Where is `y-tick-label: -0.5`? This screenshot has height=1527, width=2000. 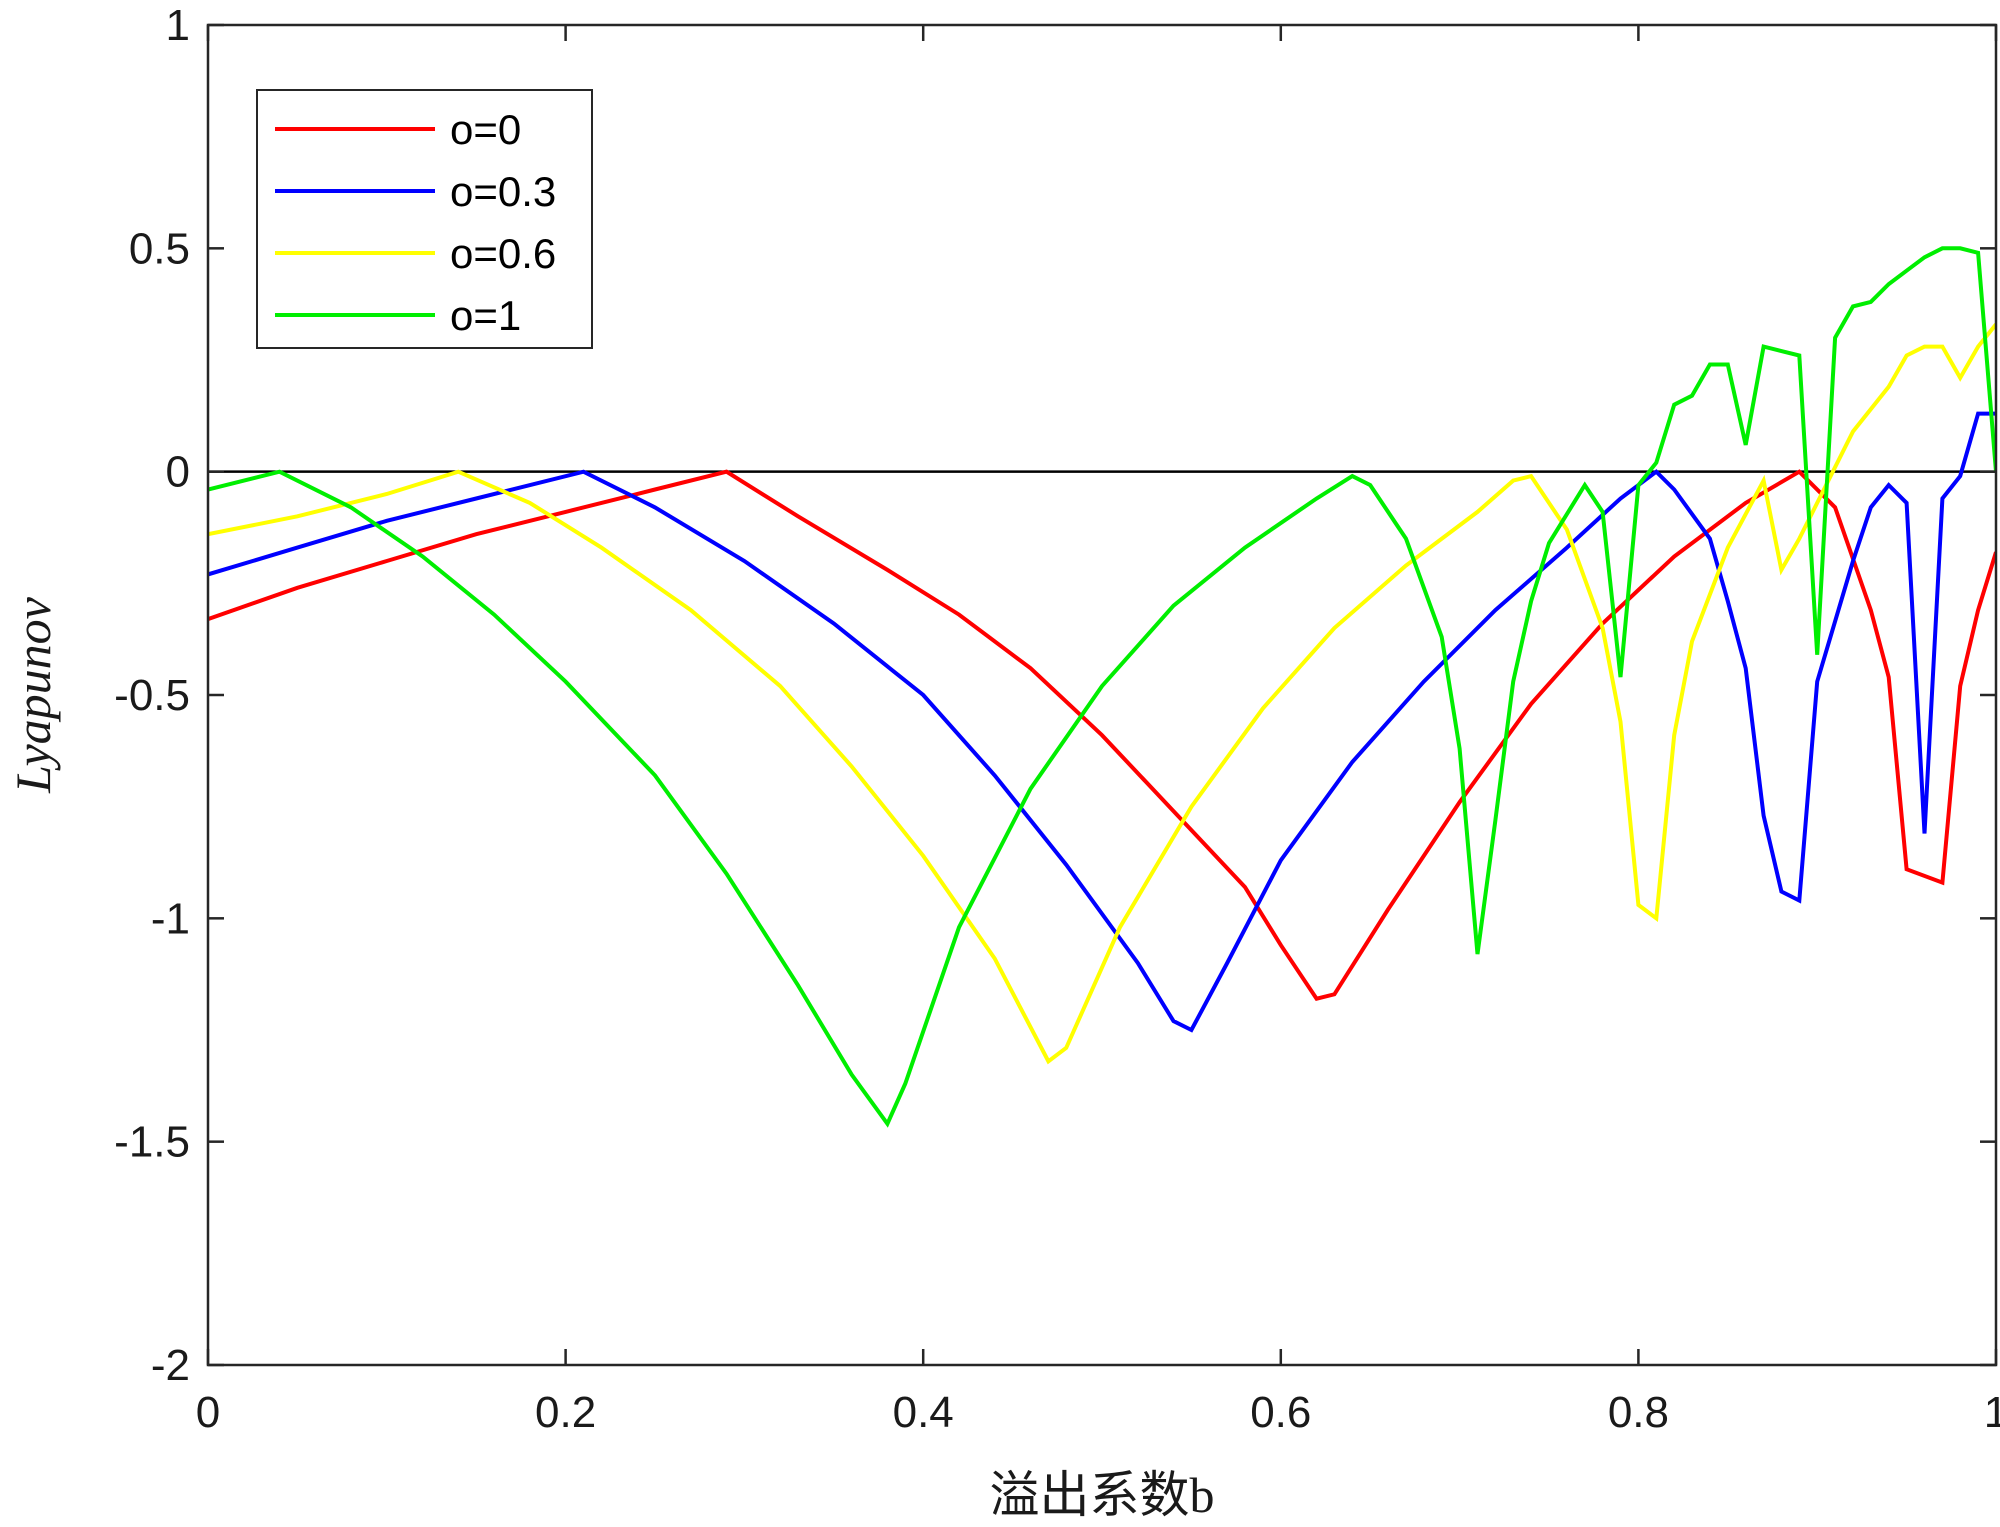 y-tick-label: -0.5 is located at coordinates (152, 695).